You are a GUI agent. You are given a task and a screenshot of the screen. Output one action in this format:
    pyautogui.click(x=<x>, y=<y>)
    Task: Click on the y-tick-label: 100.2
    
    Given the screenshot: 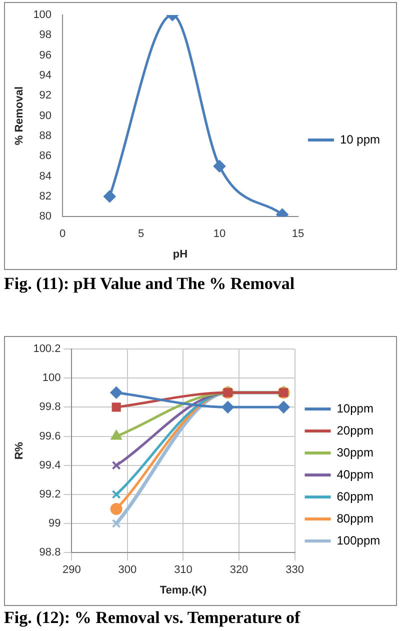 What is the action you would take?
    pyautogui.click(x=47, y=349)
    